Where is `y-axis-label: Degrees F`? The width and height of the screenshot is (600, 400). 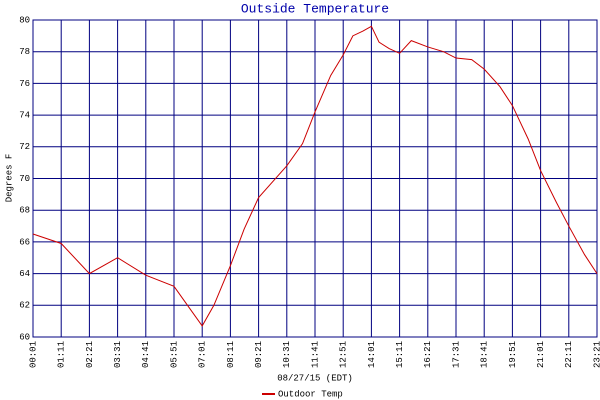 y-axis-label: Degrees F is located at coordinates (9, 178).